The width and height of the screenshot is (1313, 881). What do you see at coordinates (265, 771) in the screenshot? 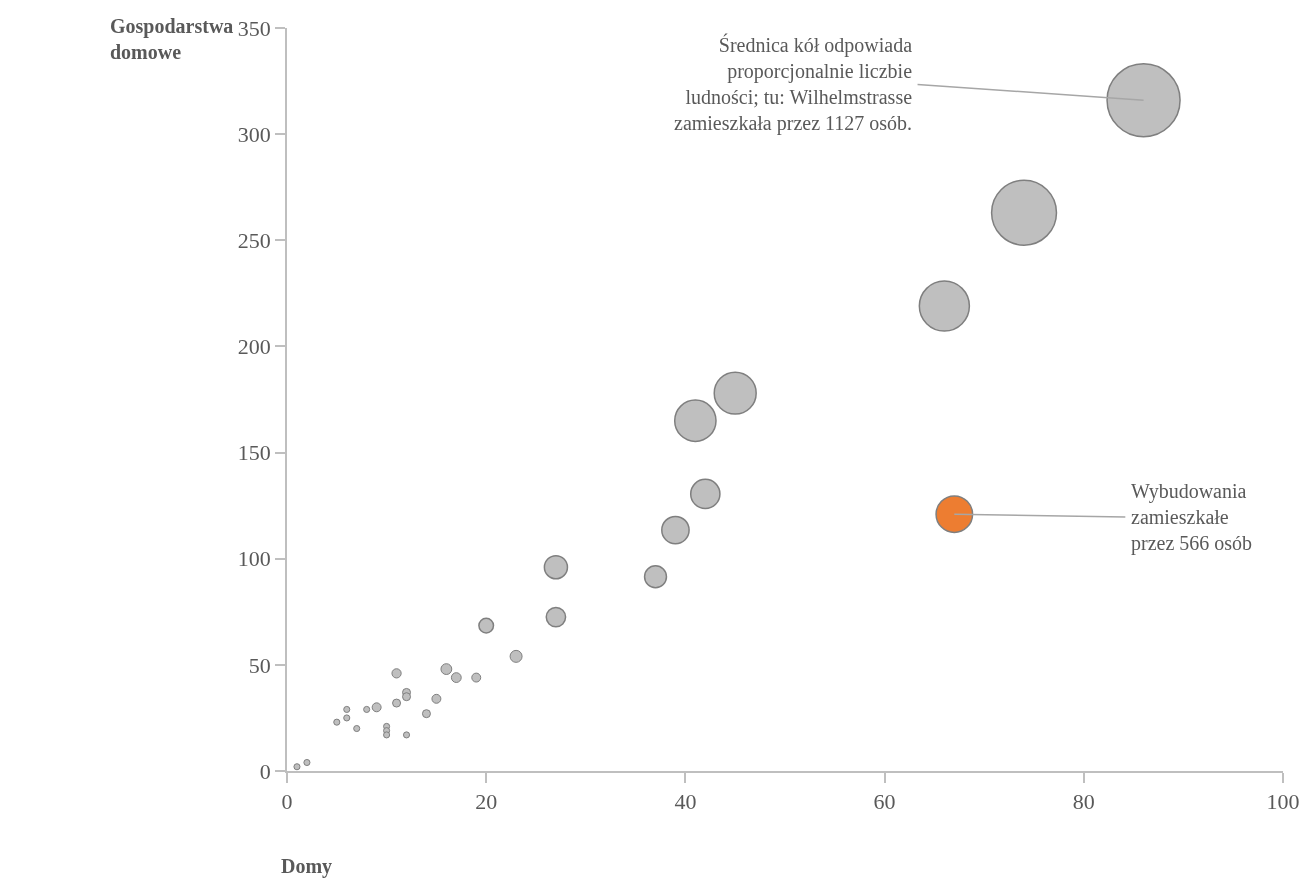
I see `y-tick-label: 0` at bounding box center [265, 771].